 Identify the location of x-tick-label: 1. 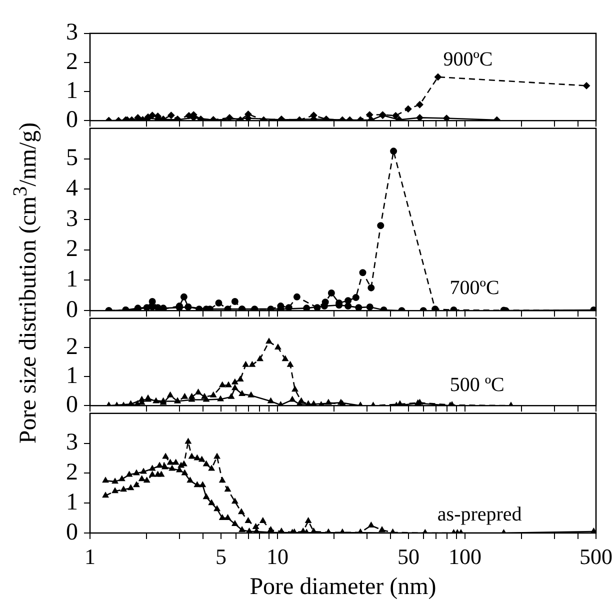
(90, 555).